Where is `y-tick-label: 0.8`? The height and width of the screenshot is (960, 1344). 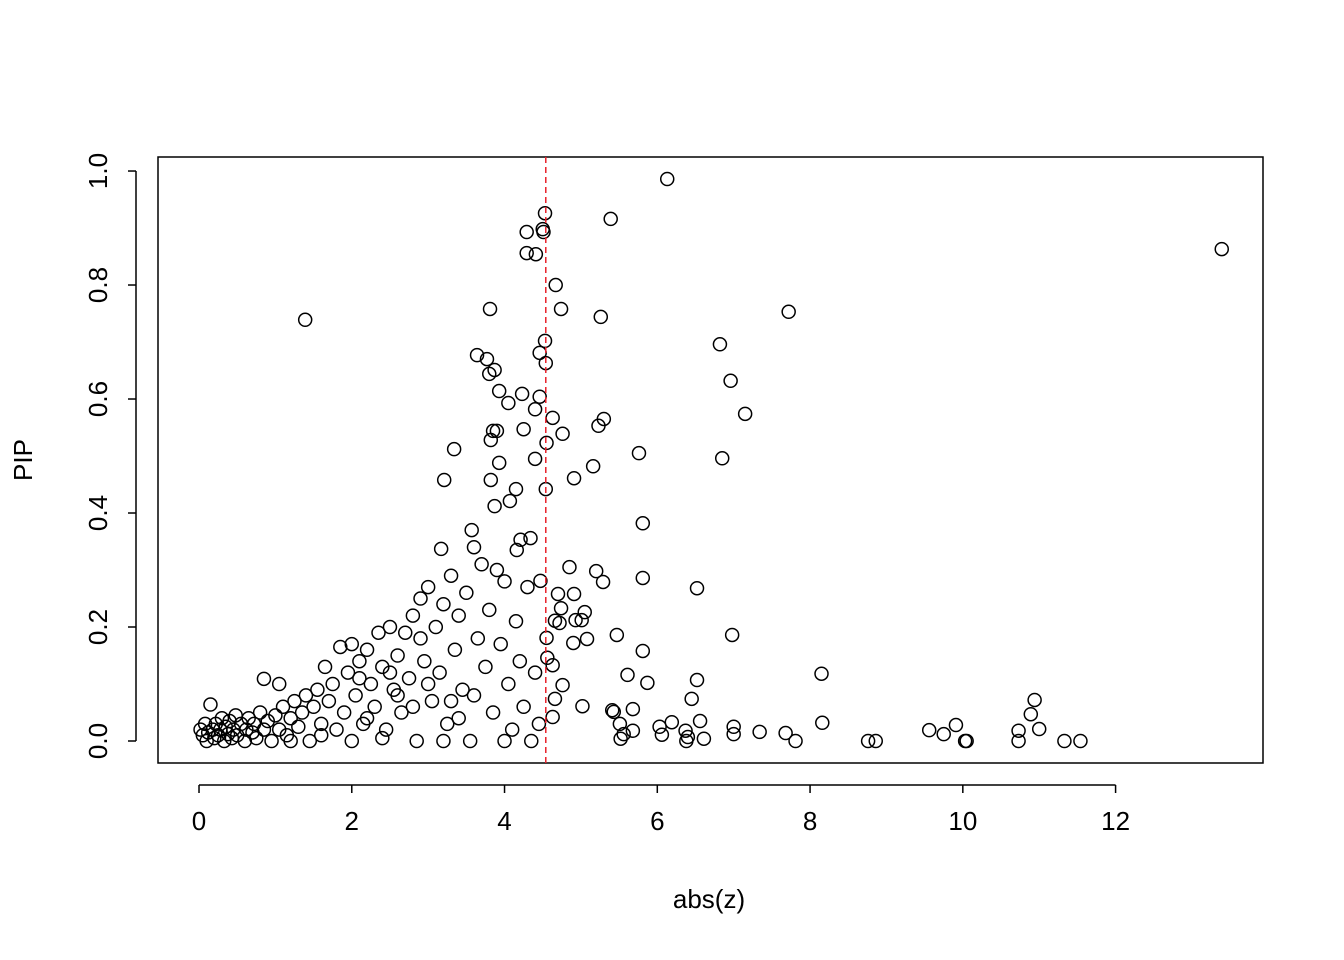
y-tick-label: 0.8 is located at coordinates (98, 285).